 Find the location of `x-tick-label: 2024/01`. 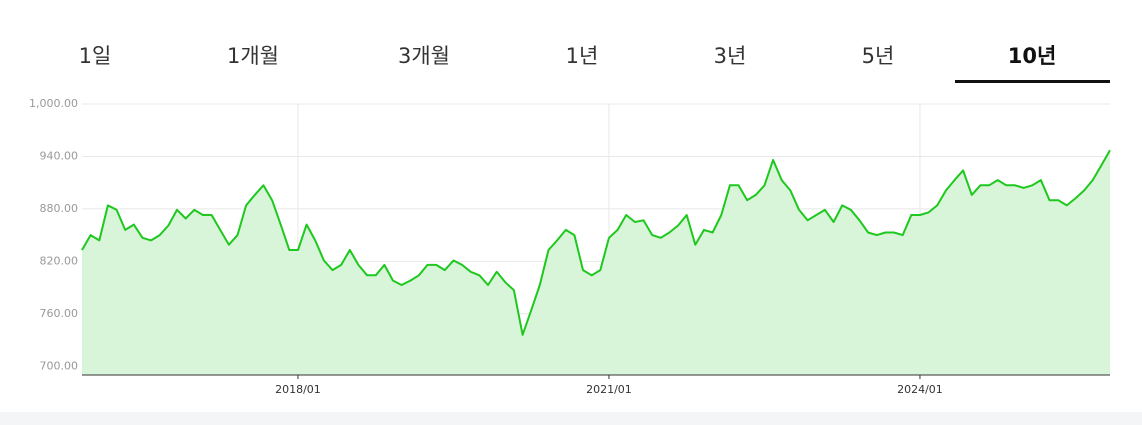

x-tick-label: 2024/01 is located at coordinates (920, 389).